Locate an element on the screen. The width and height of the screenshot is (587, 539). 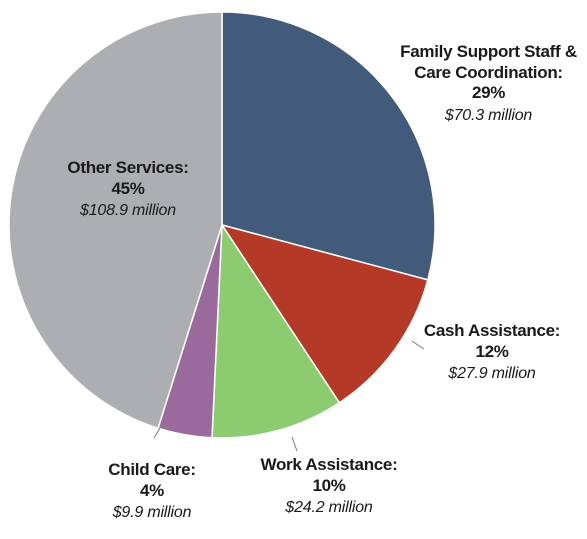
slice-label-other-services: Other Services: 45% $108.9 million is located at coordinates (128, 189).